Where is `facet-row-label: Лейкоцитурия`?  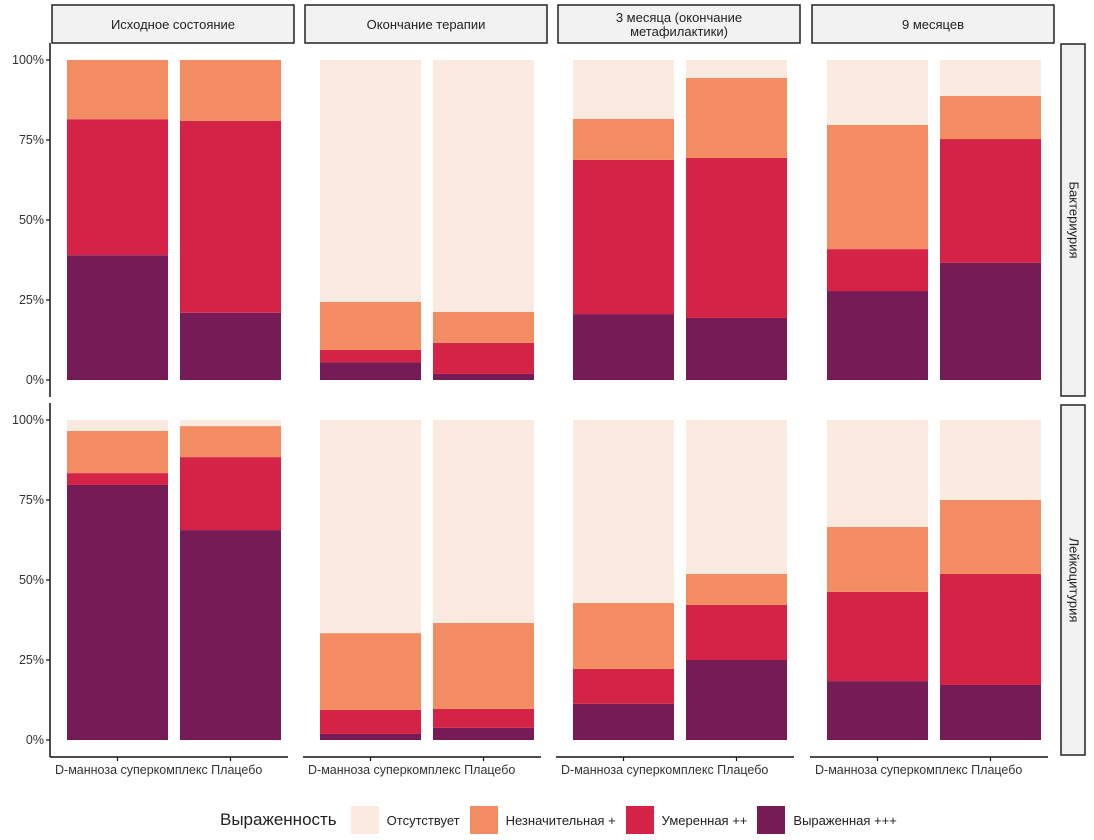
facet-row-label: Лейкоцитурия is located at coordinates (1074, 580).